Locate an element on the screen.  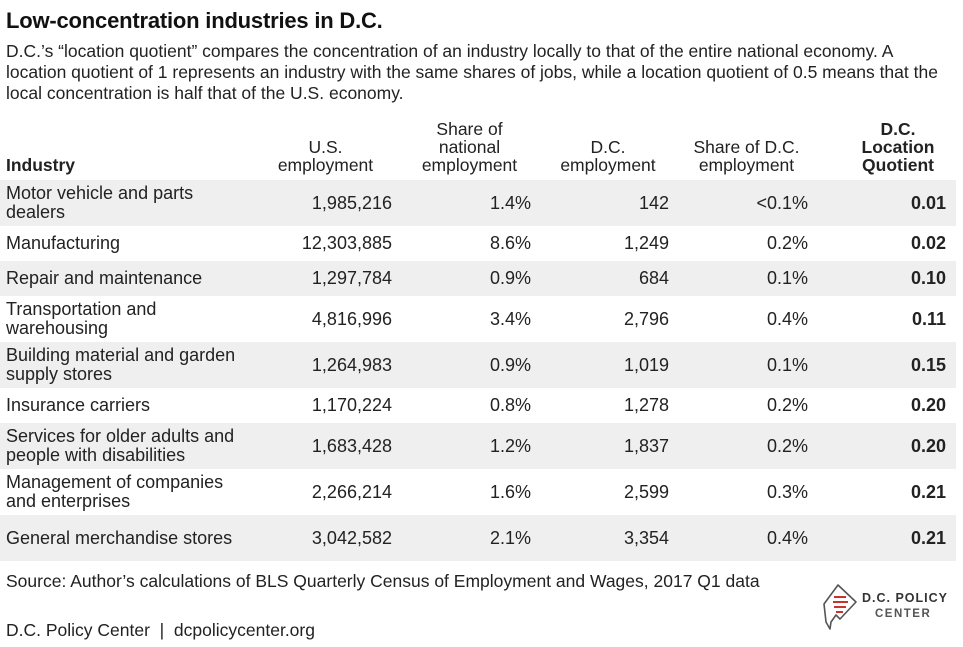
cell-location-quotient: 0.02 is located at coordinates (928, 243).